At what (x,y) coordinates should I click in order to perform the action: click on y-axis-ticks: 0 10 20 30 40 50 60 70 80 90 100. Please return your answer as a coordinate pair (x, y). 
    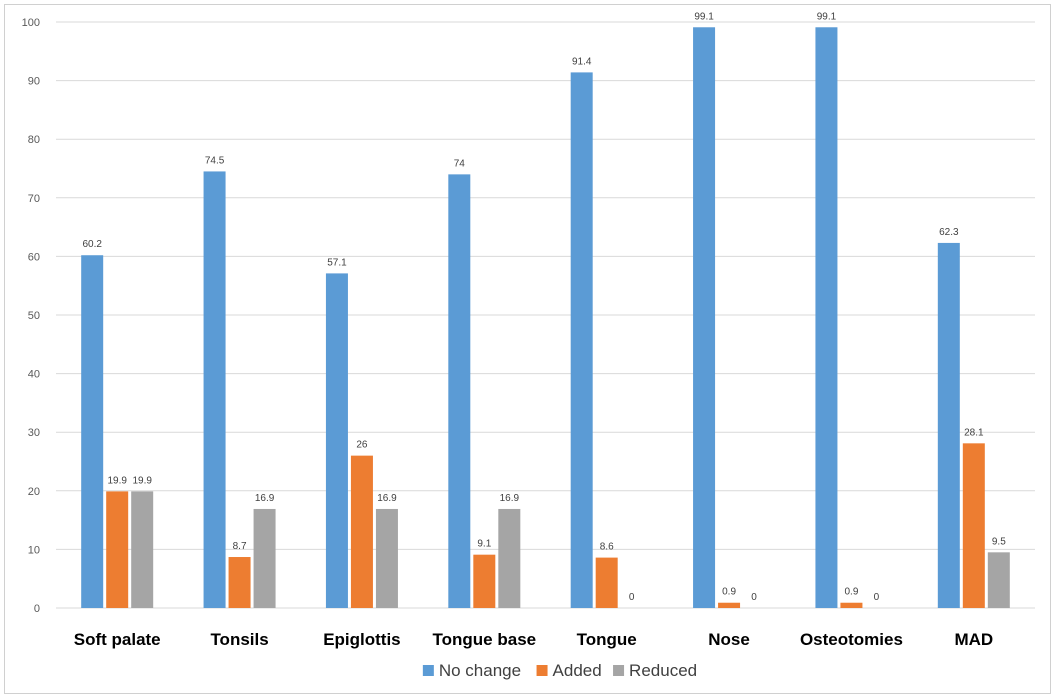
    Looking at the image, I should click on (31, 316).